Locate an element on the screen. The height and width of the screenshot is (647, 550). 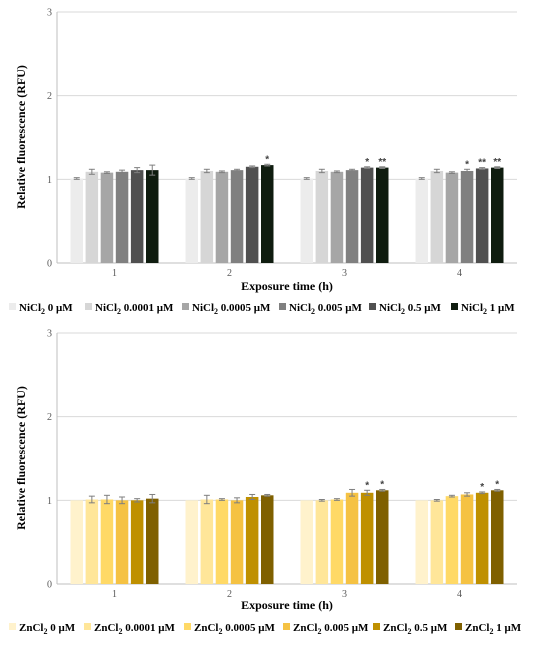
legend-label: ZnCl2 0.005 μM is located at coordinates (331, 629).